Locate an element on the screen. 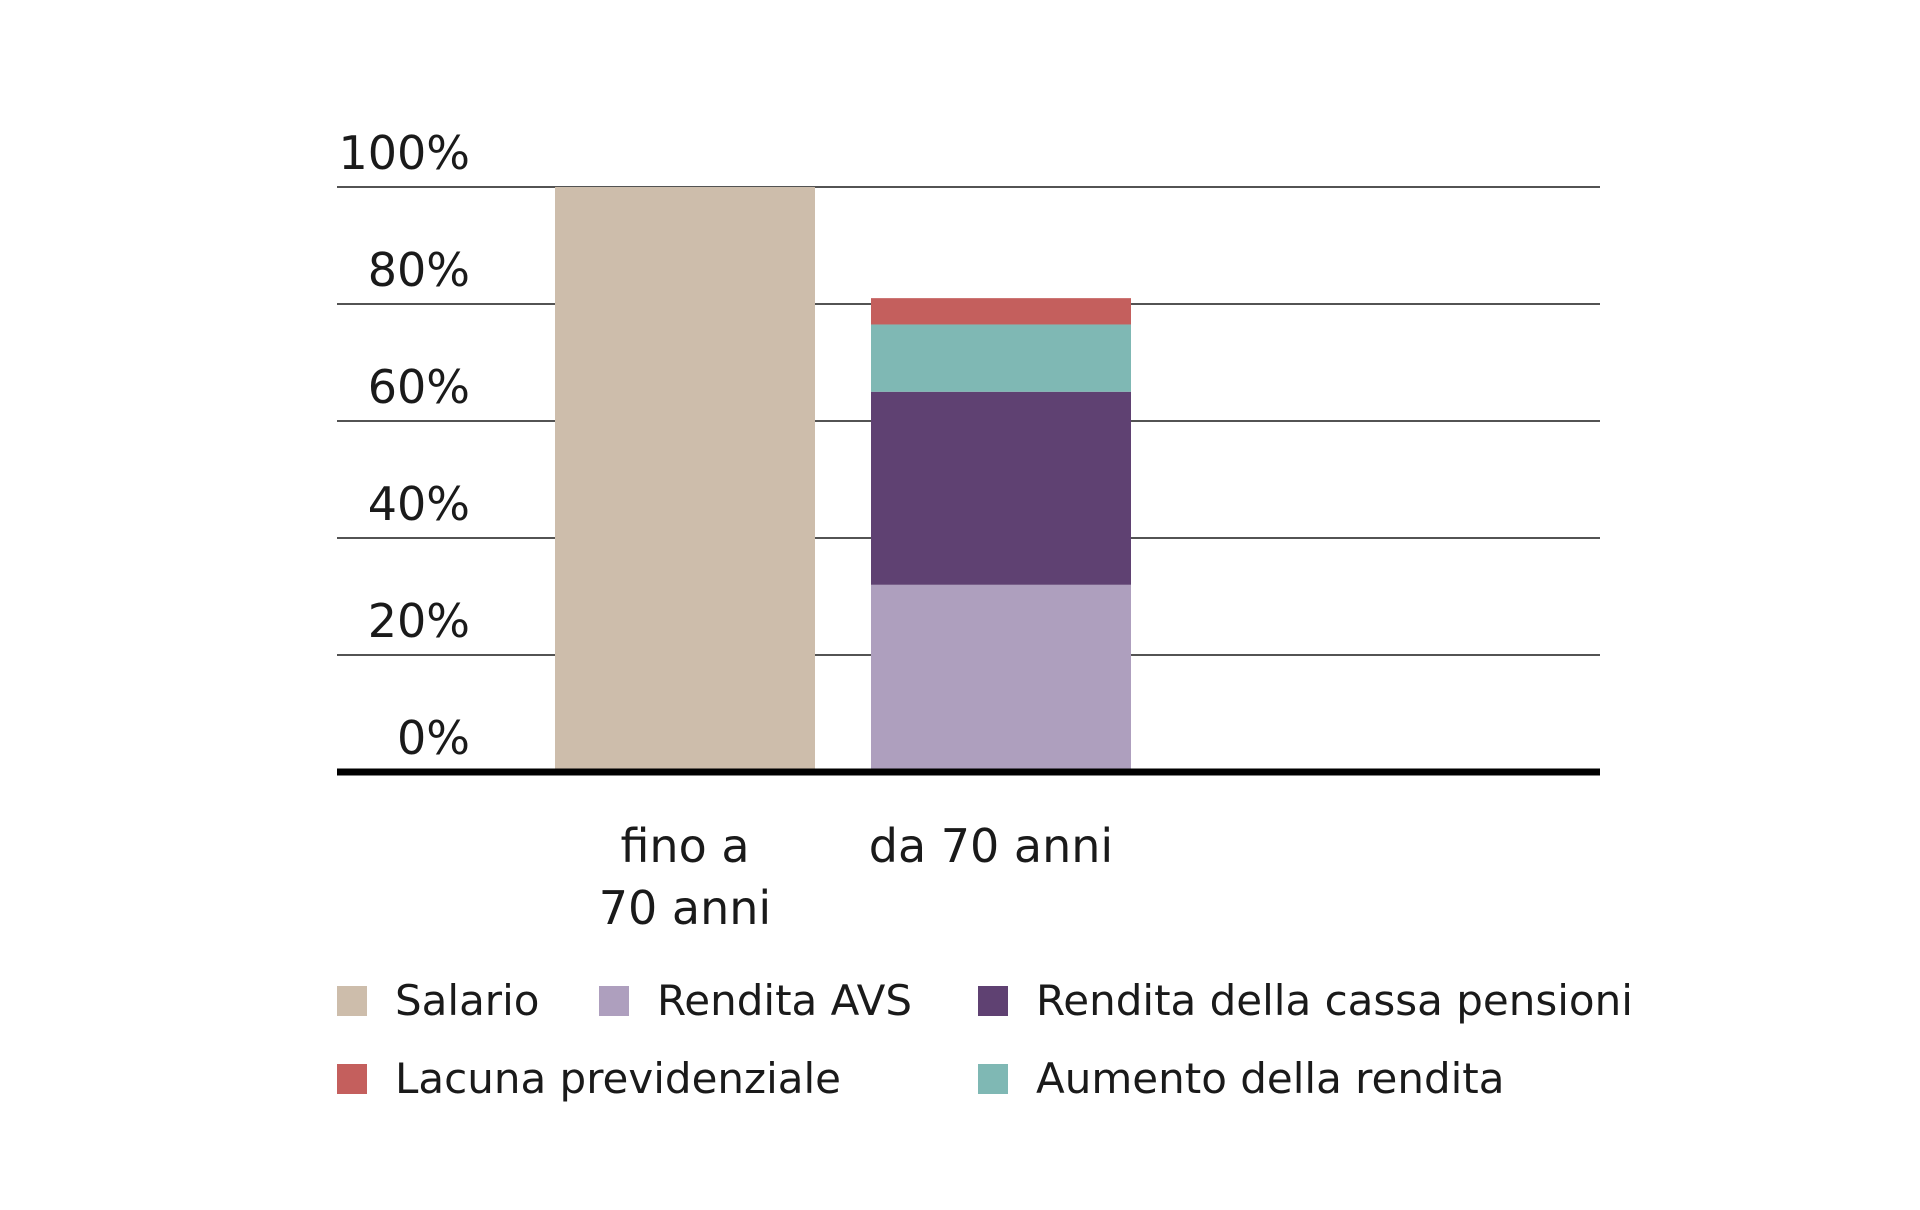 The width and height of the screenshot is (1920, 1210). y-tick-label: 20% is located at coordinates (419, 621).